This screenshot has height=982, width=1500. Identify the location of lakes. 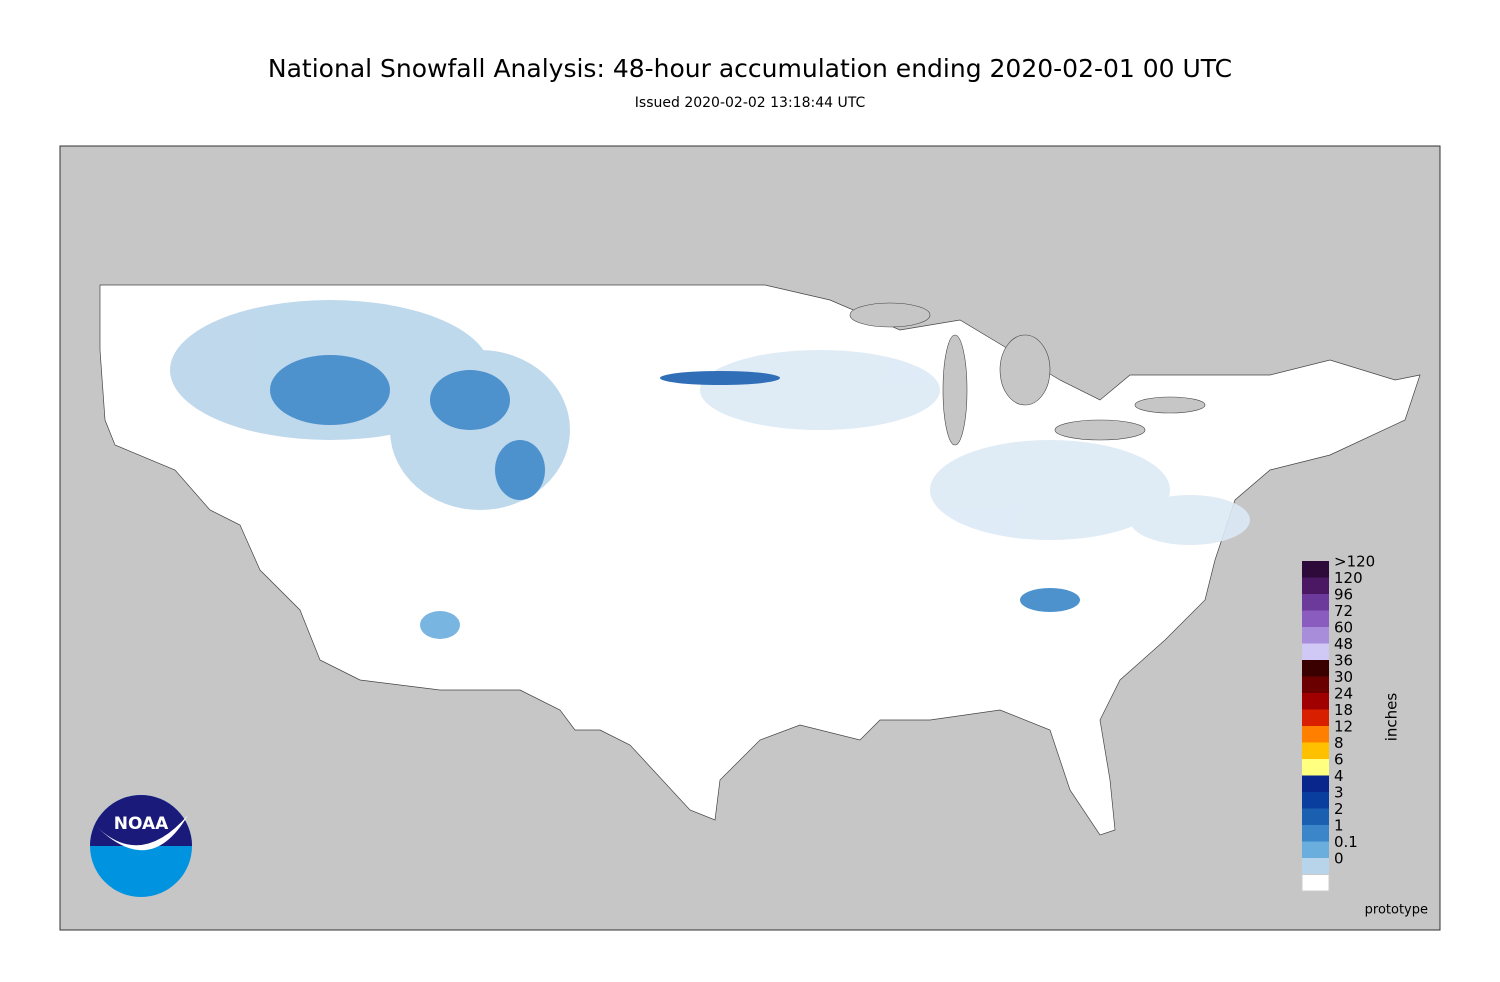
(1027, 374).